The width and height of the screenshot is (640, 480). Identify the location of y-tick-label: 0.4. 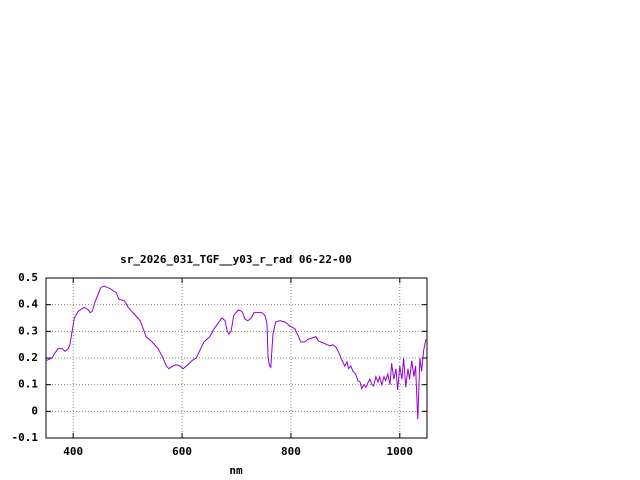
(28, 304).